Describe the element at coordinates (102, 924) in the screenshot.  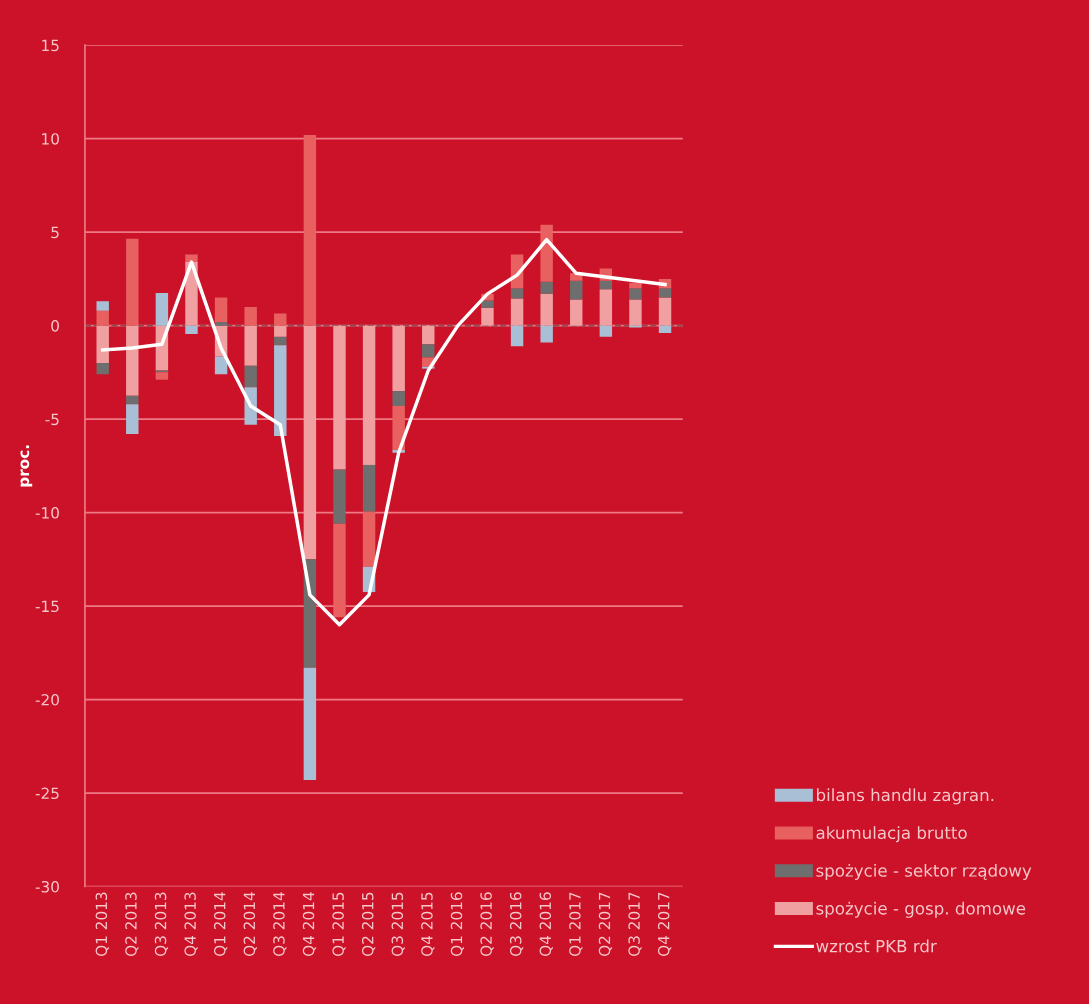
I see `x-tick-label: Q1 2013` at that location.